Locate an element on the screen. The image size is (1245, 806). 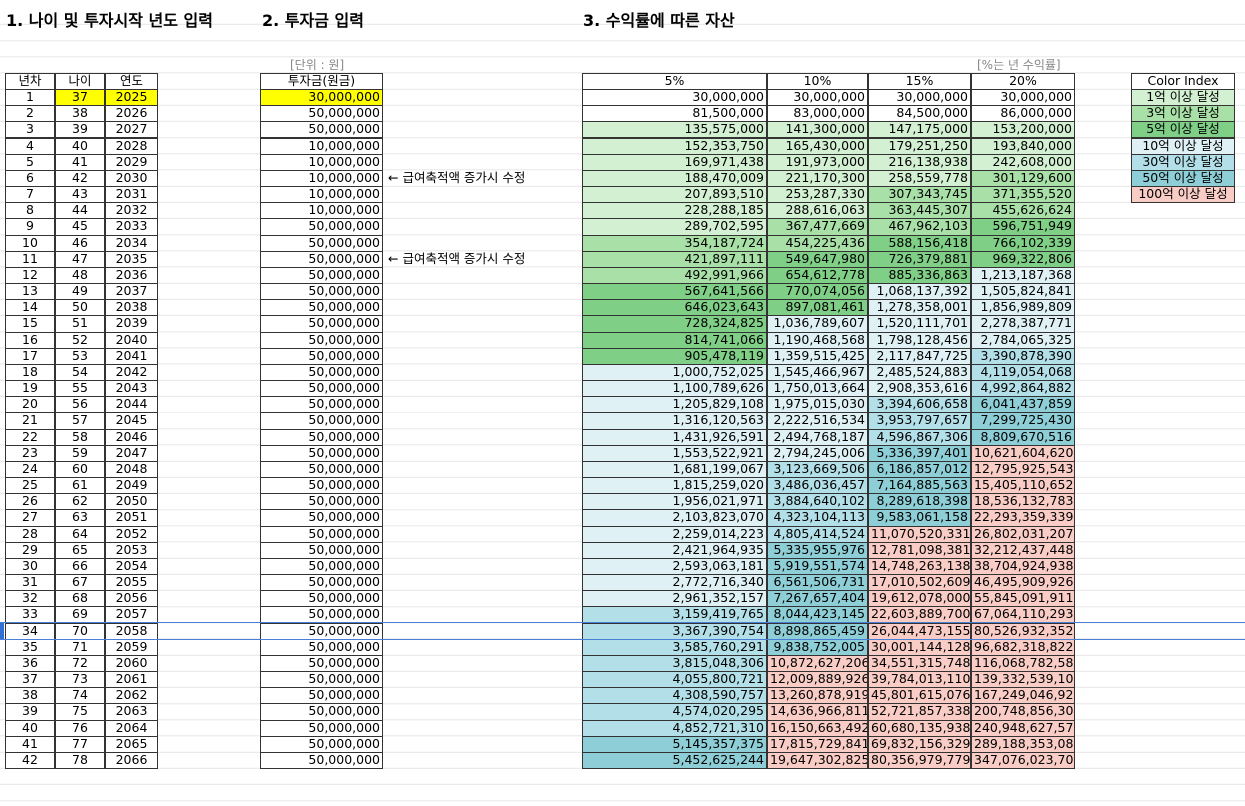
cell: 4,805,414,524 is located at coordinates (817, 534).